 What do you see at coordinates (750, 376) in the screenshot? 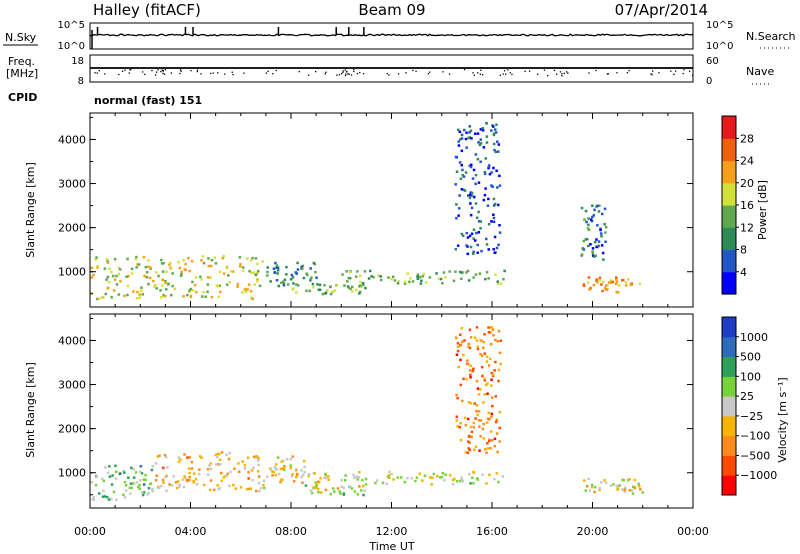
I see `velocity-colorbar-tick-label: 100` at bounding box center [750, 376].